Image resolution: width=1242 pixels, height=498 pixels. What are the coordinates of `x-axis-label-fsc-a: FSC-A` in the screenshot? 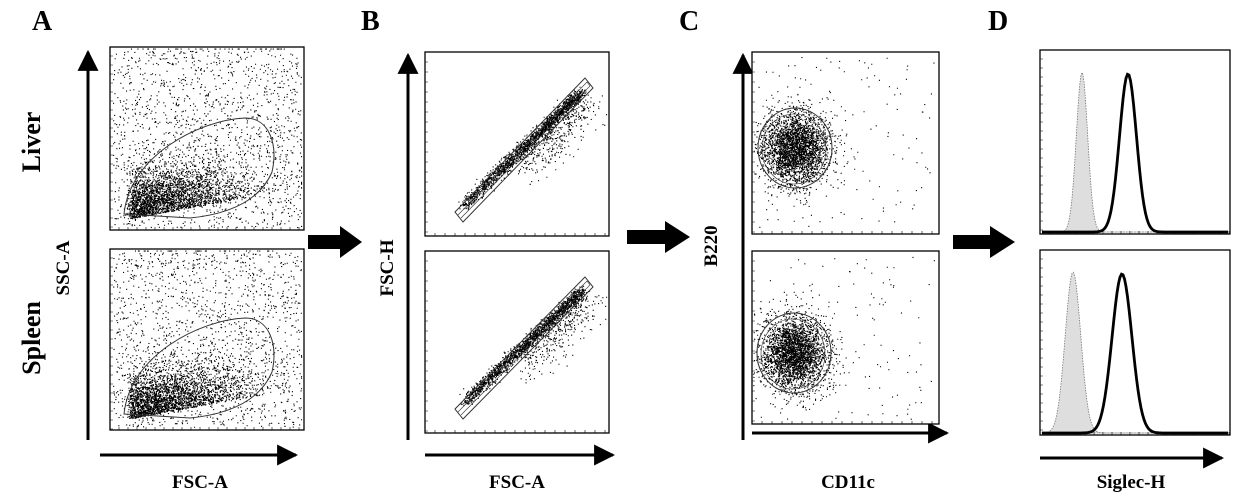 It's located at (200, 482).